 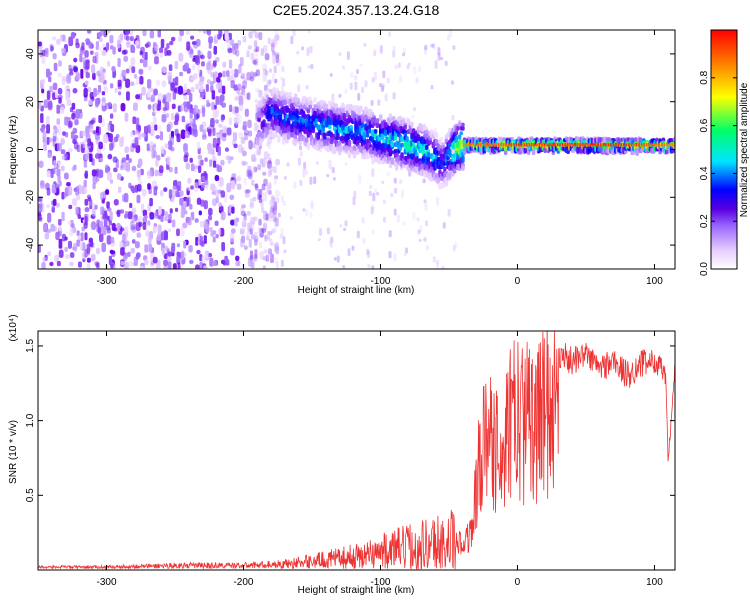 I want to click on heatmap-cell-2089, so click(x=326, y=106).